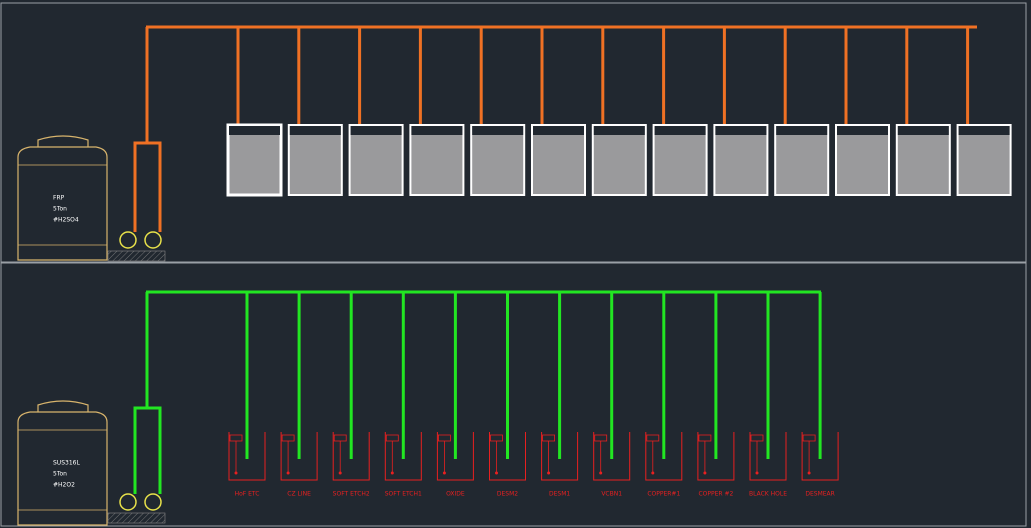 This screenshot has width=1031, height=528. I want to click on bath-label: DESM1, so click(559, 494).